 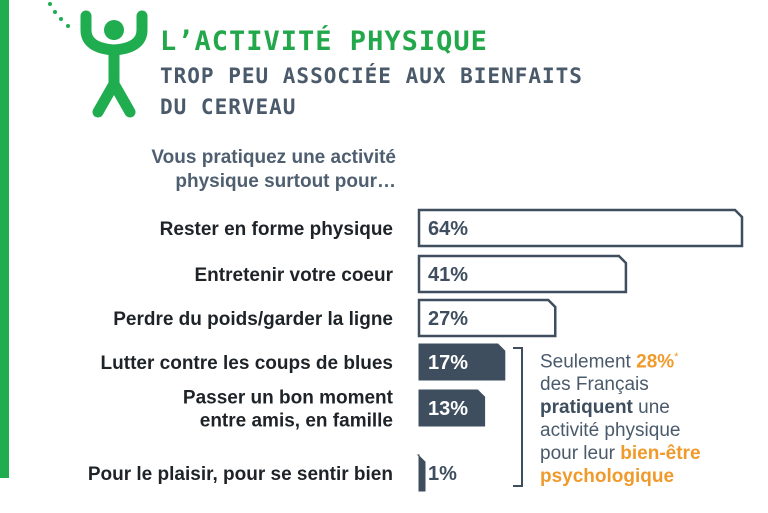 What do you see at coordinates (660, 454) in the screenshot?
I see `callout-highlight-1: bien-être` at bounding box center [660, 454].